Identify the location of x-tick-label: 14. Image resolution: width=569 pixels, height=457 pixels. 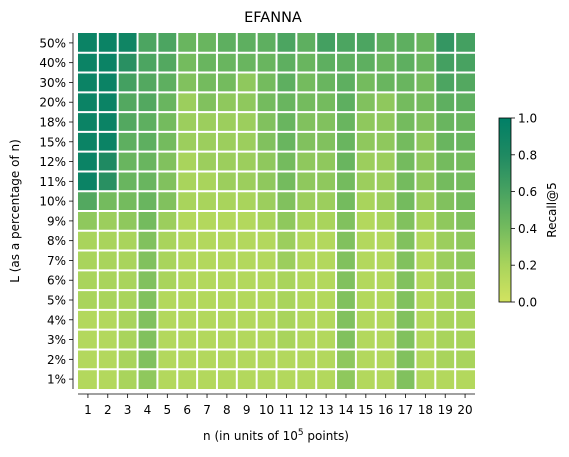
(345, 410).